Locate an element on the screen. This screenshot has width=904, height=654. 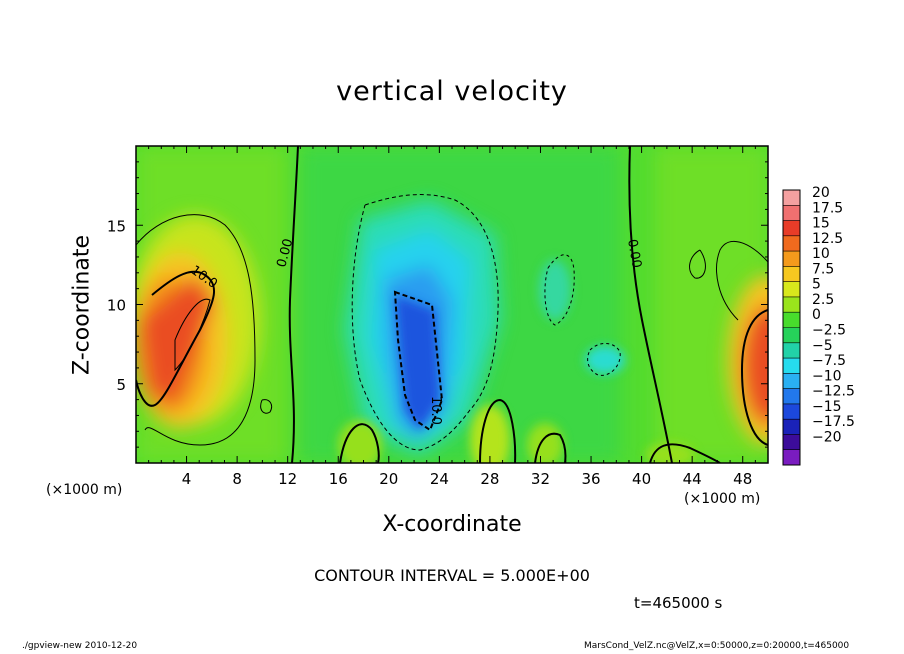
x-tick-label: 28 is located at coordinates (489, 479).